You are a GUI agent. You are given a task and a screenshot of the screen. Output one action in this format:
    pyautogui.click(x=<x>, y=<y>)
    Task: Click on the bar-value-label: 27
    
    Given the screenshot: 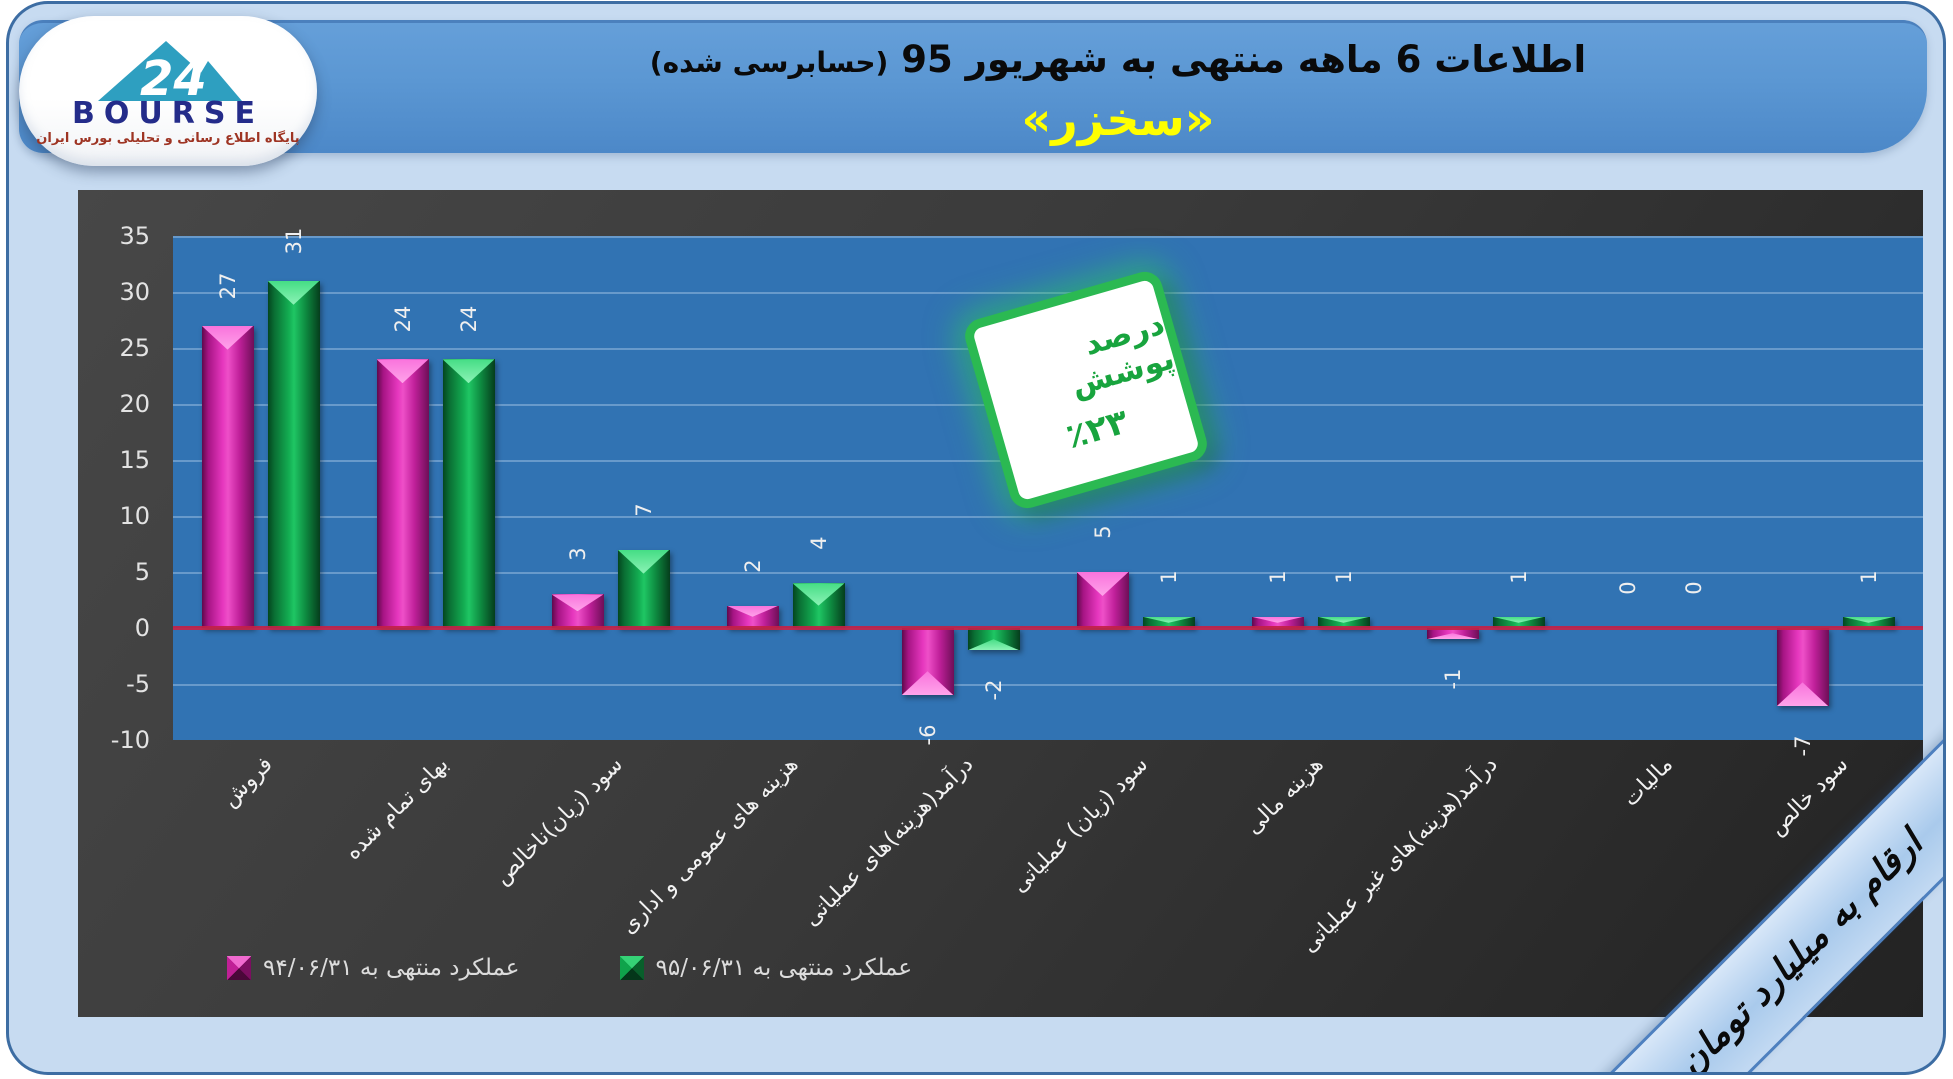 What is the action you would take?
    pyautogui.click(x=227, y=285)
    